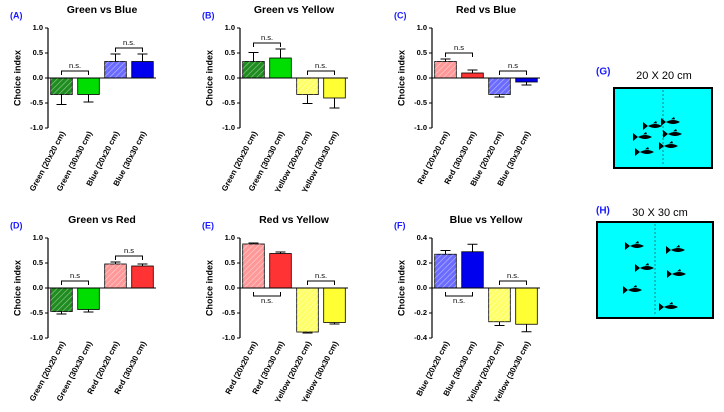  What do you see at coordinates (486, 10) in the screenshot?
I see `chart-title: Red vs Blue` at bounding box center [486, 10].